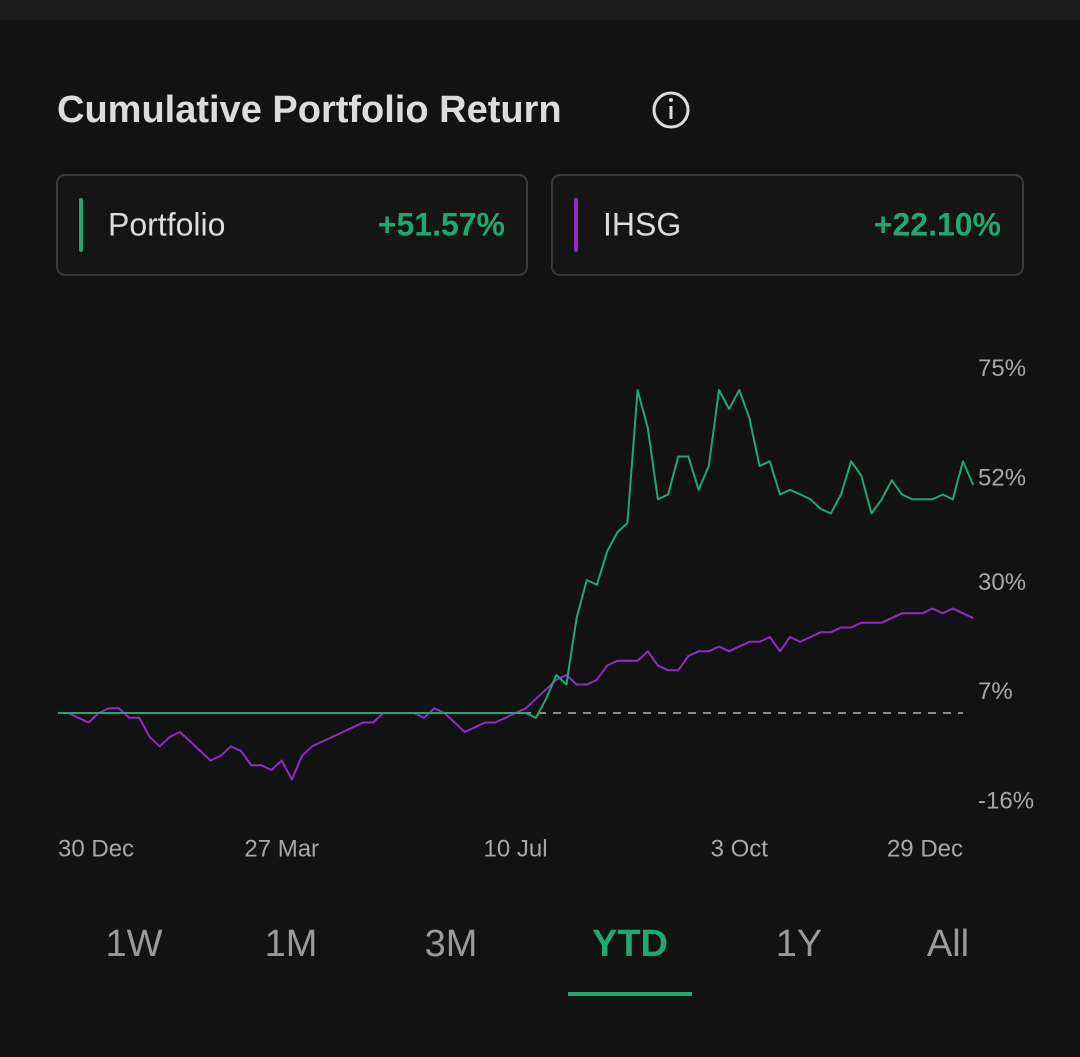  What do you see at coordinates (516, 848) in the screenshot?
I see `x-tick-label: 10 Jul` at bounding box center [516, 848].